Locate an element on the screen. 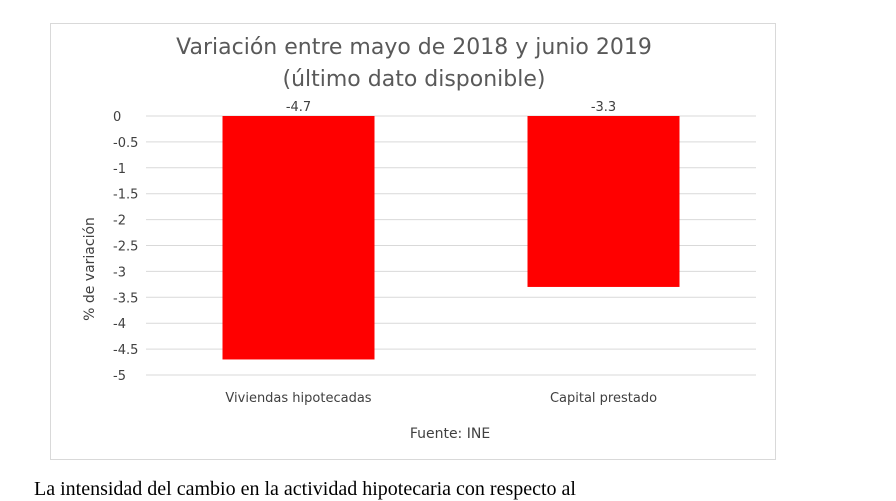 The image size is (896, 501). y-tick-label: -4.5 is located at coordinates (125, 350).